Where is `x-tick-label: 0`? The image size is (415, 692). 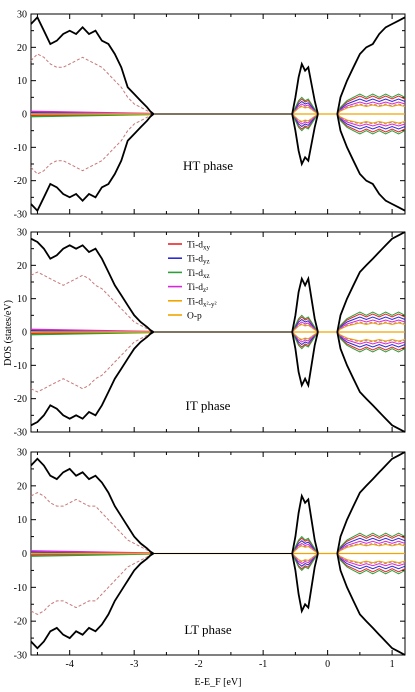
x-tick-label: 0 is located at coordinates (327, 664).